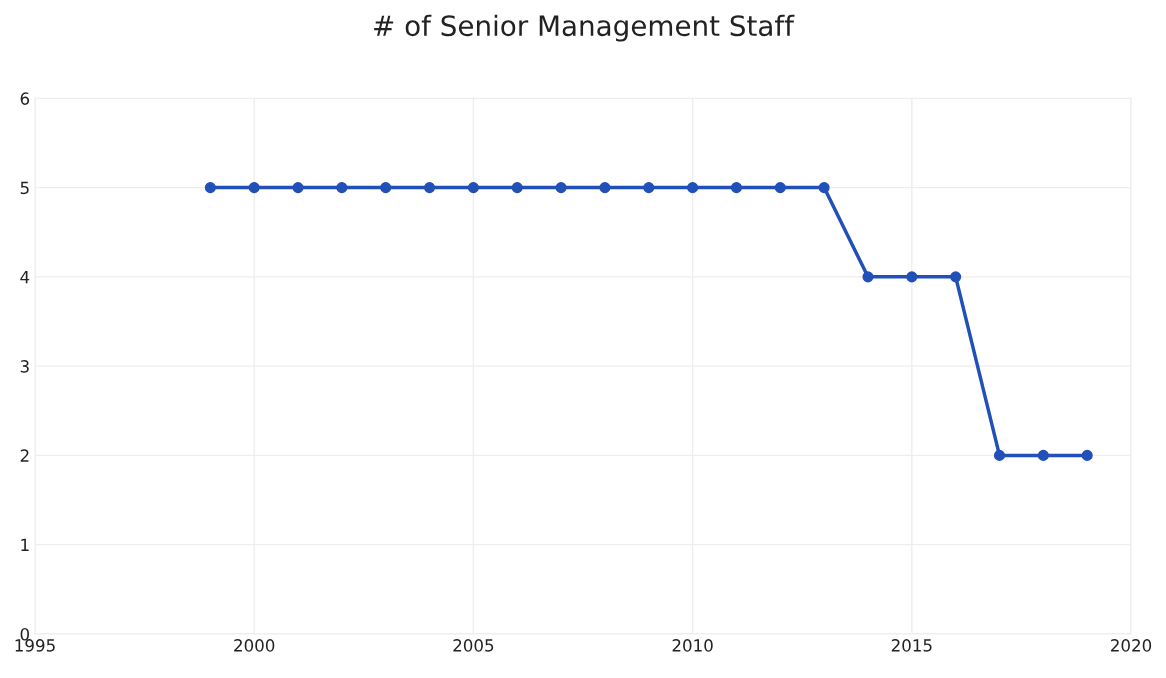 This screenshot has width=1166, height=678. Describe the element at coordinates (25, 98) in the screenshot. I see `y-tick-label: 6` at that location.